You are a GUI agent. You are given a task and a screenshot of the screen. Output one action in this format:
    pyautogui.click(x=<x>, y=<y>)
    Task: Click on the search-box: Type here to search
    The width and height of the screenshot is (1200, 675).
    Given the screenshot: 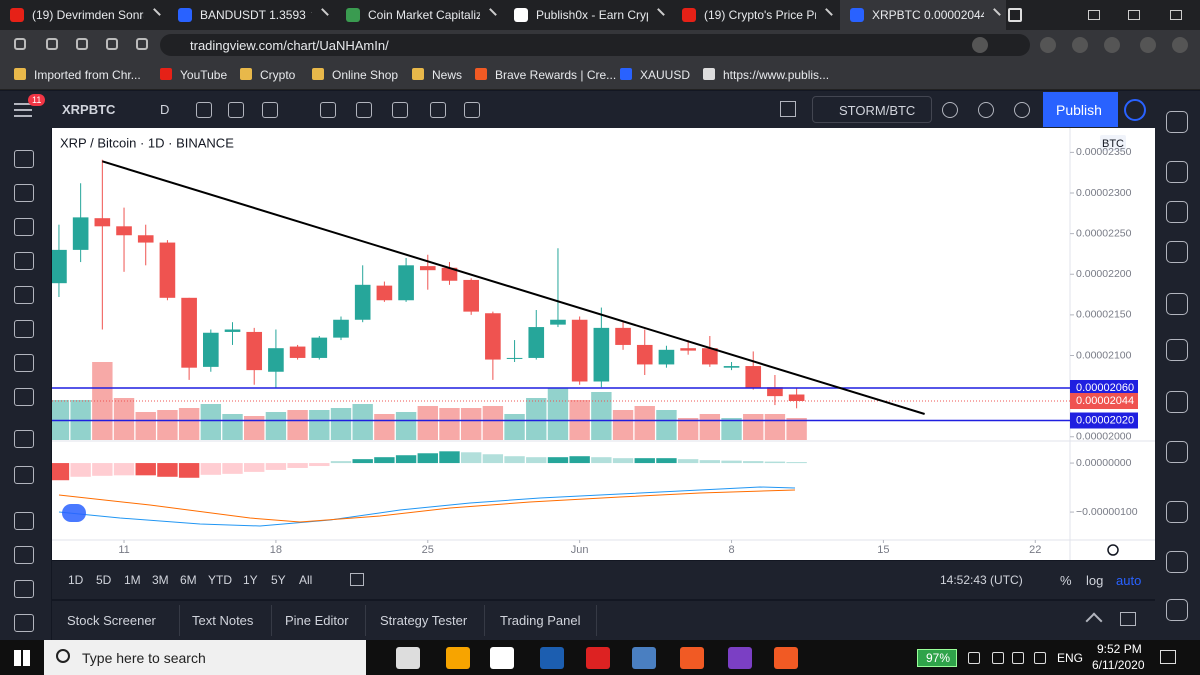 What is the action you would take?
    pyautogui.click(x=205, y=657)
    